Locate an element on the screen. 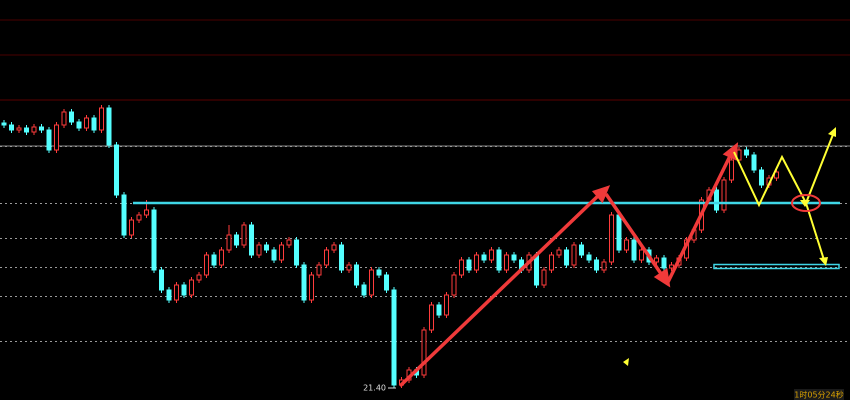 The image size is (850, 400). low-marker-label: 21.40 is located at coordinates (374, 388).